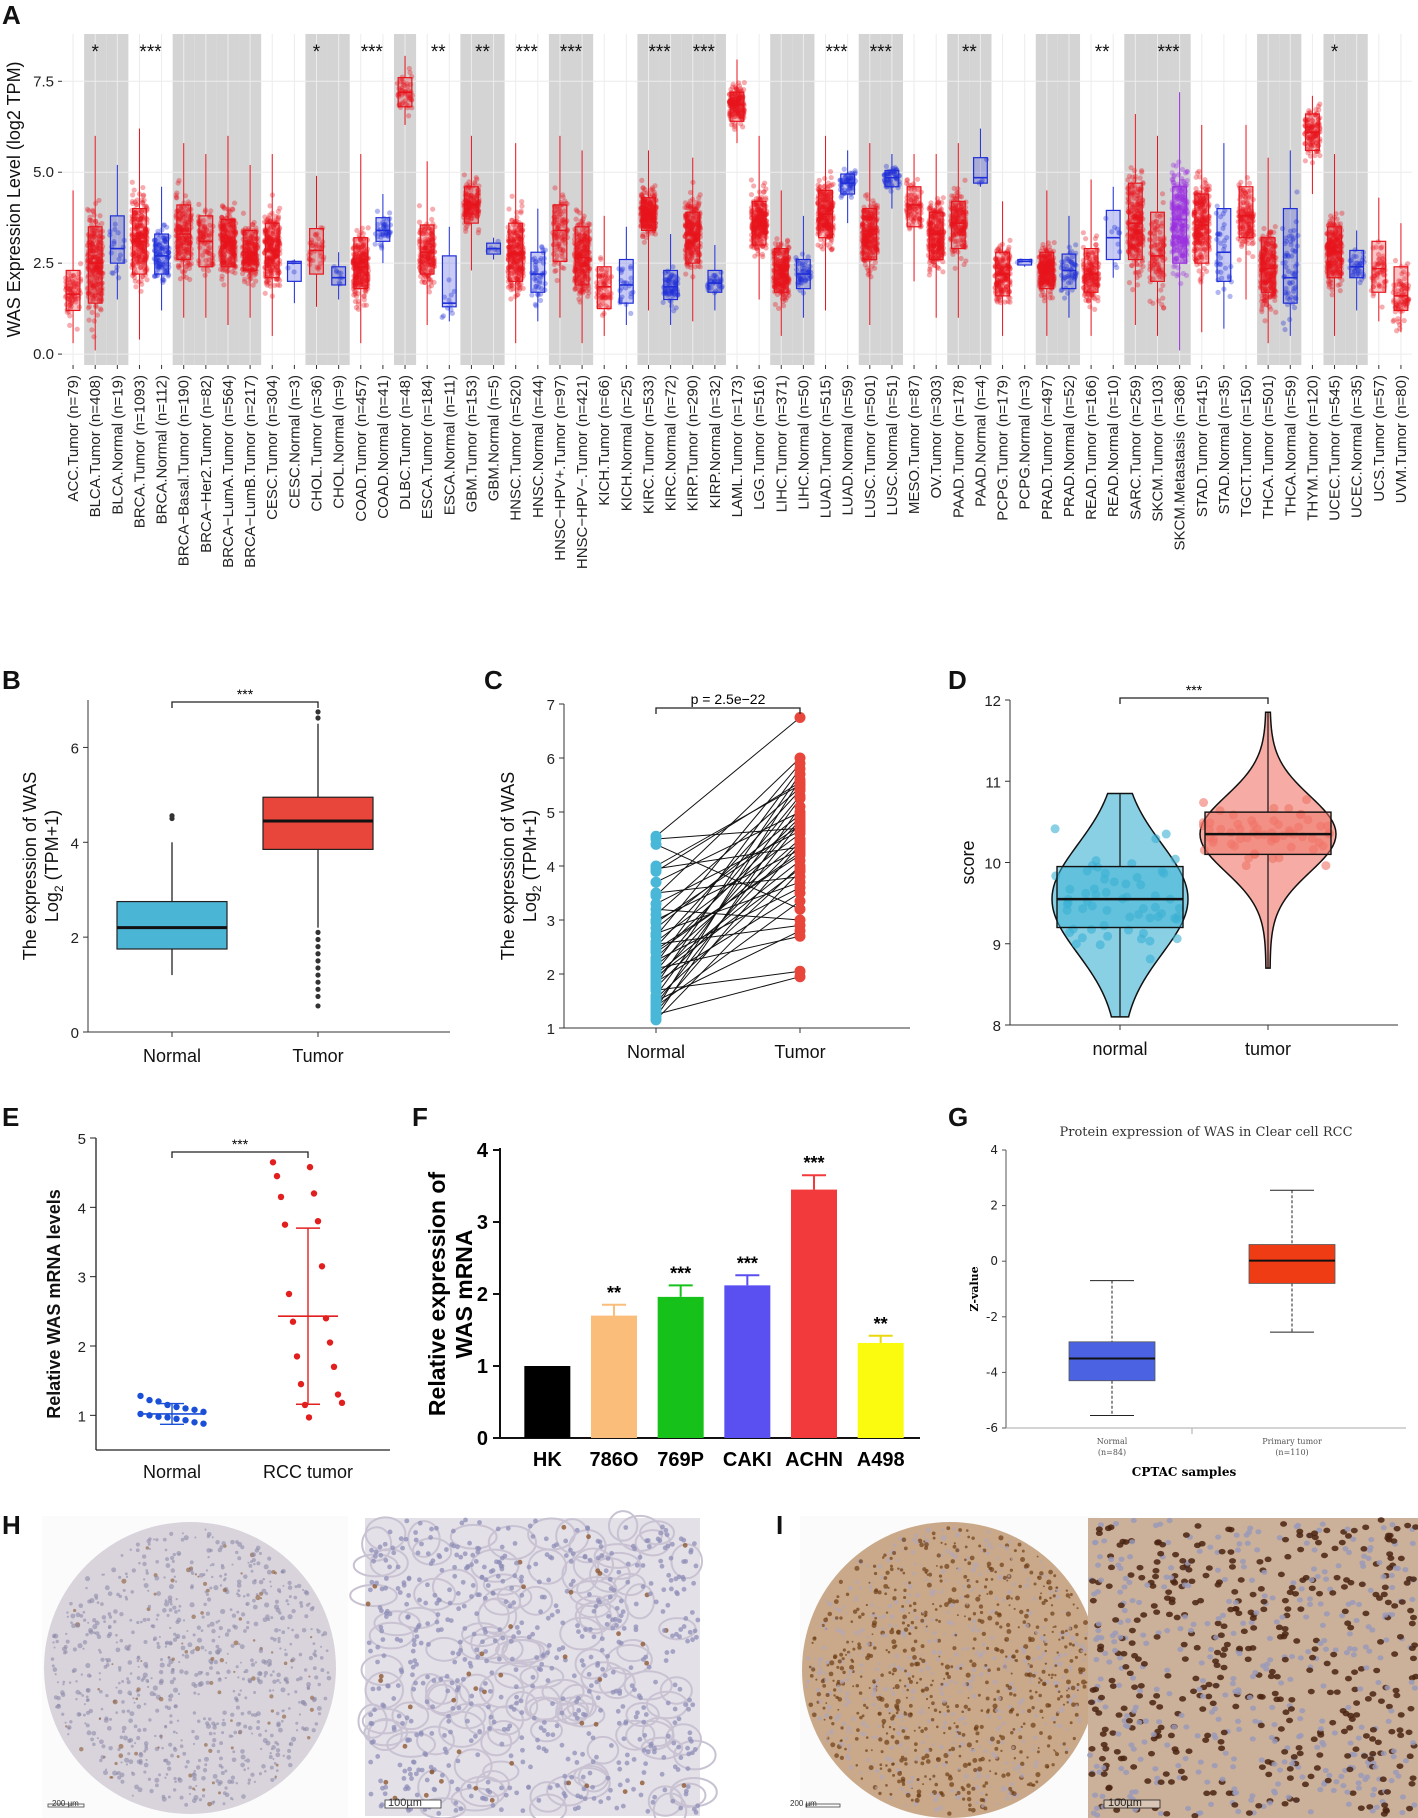 The image size is (1418, 1818). What do you see at coordinates (272, 447) in the screenshot?
I see `x-tick-label: CESC.Tumor (n=304)` at bounding box center [272, 447].